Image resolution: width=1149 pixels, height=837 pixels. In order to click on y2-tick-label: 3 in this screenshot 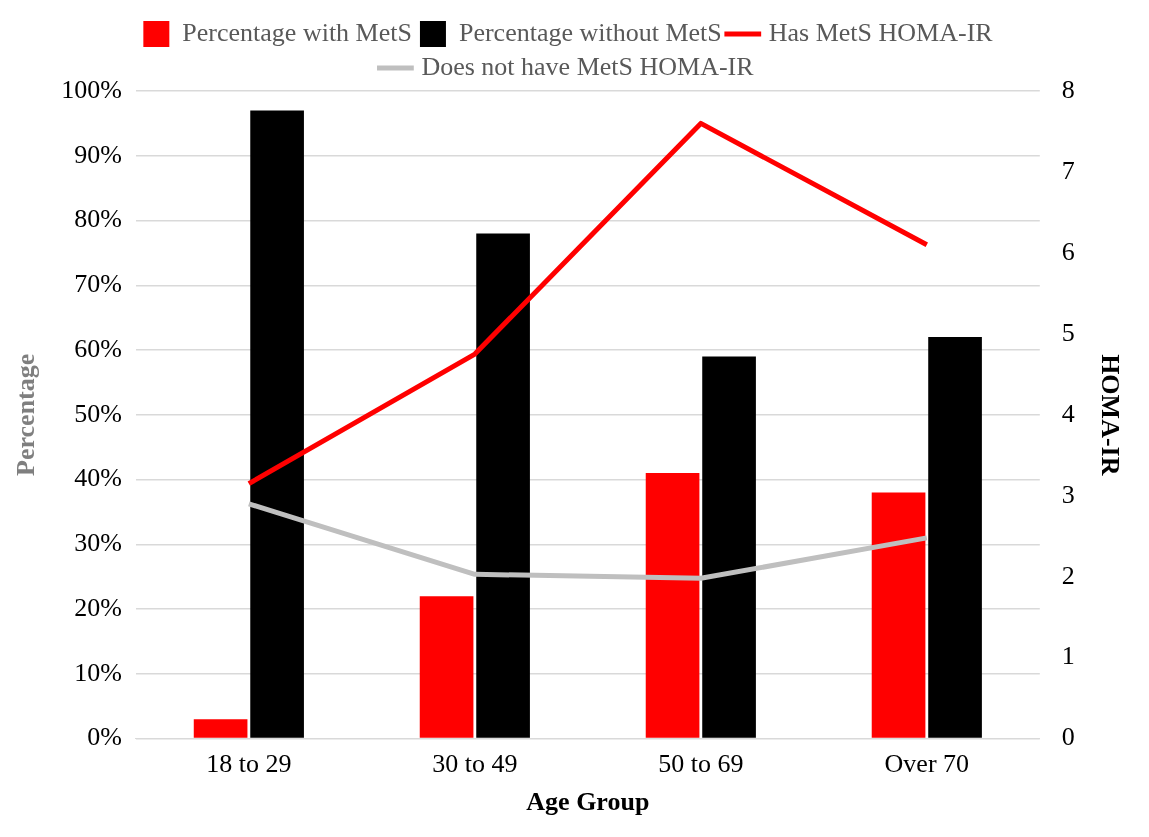, I will do `click(1068, 494)`.